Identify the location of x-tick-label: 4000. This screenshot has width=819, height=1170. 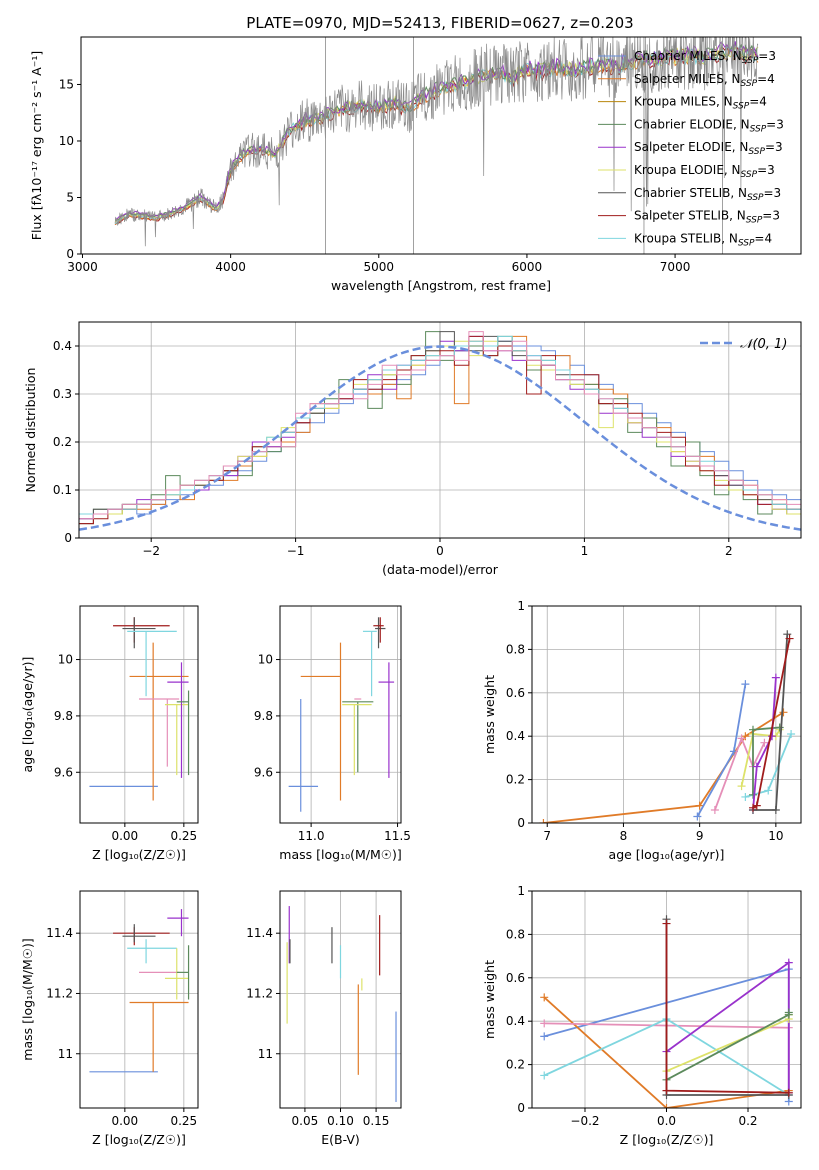
(230, 267).